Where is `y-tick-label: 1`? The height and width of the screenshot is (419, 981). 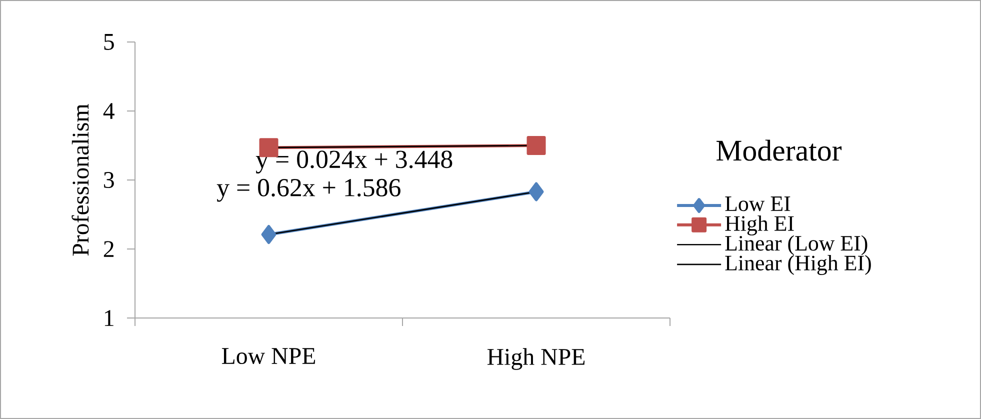
y-tick-label: 1 is located at coordinates (109, 318).